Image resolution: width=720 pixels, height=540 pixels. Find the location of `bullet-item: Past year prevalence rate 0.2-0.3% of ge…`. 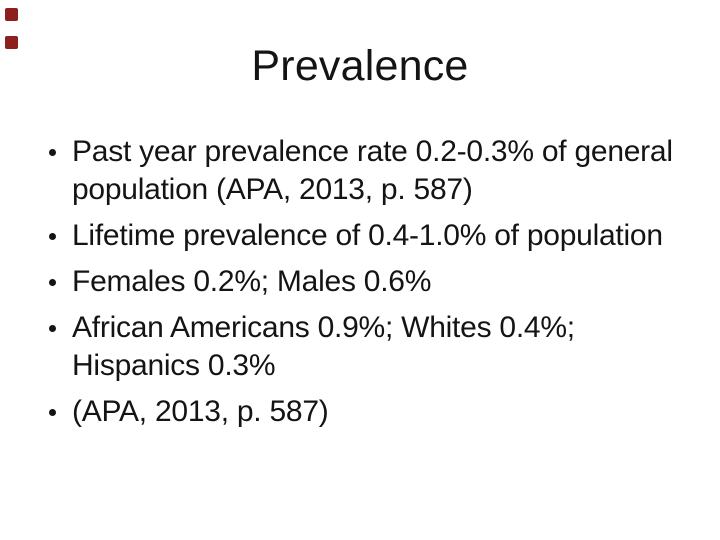

bullet-item: Past year prevalence rate 0.2-0.3% of ge… is located at coordinates (368, 171).